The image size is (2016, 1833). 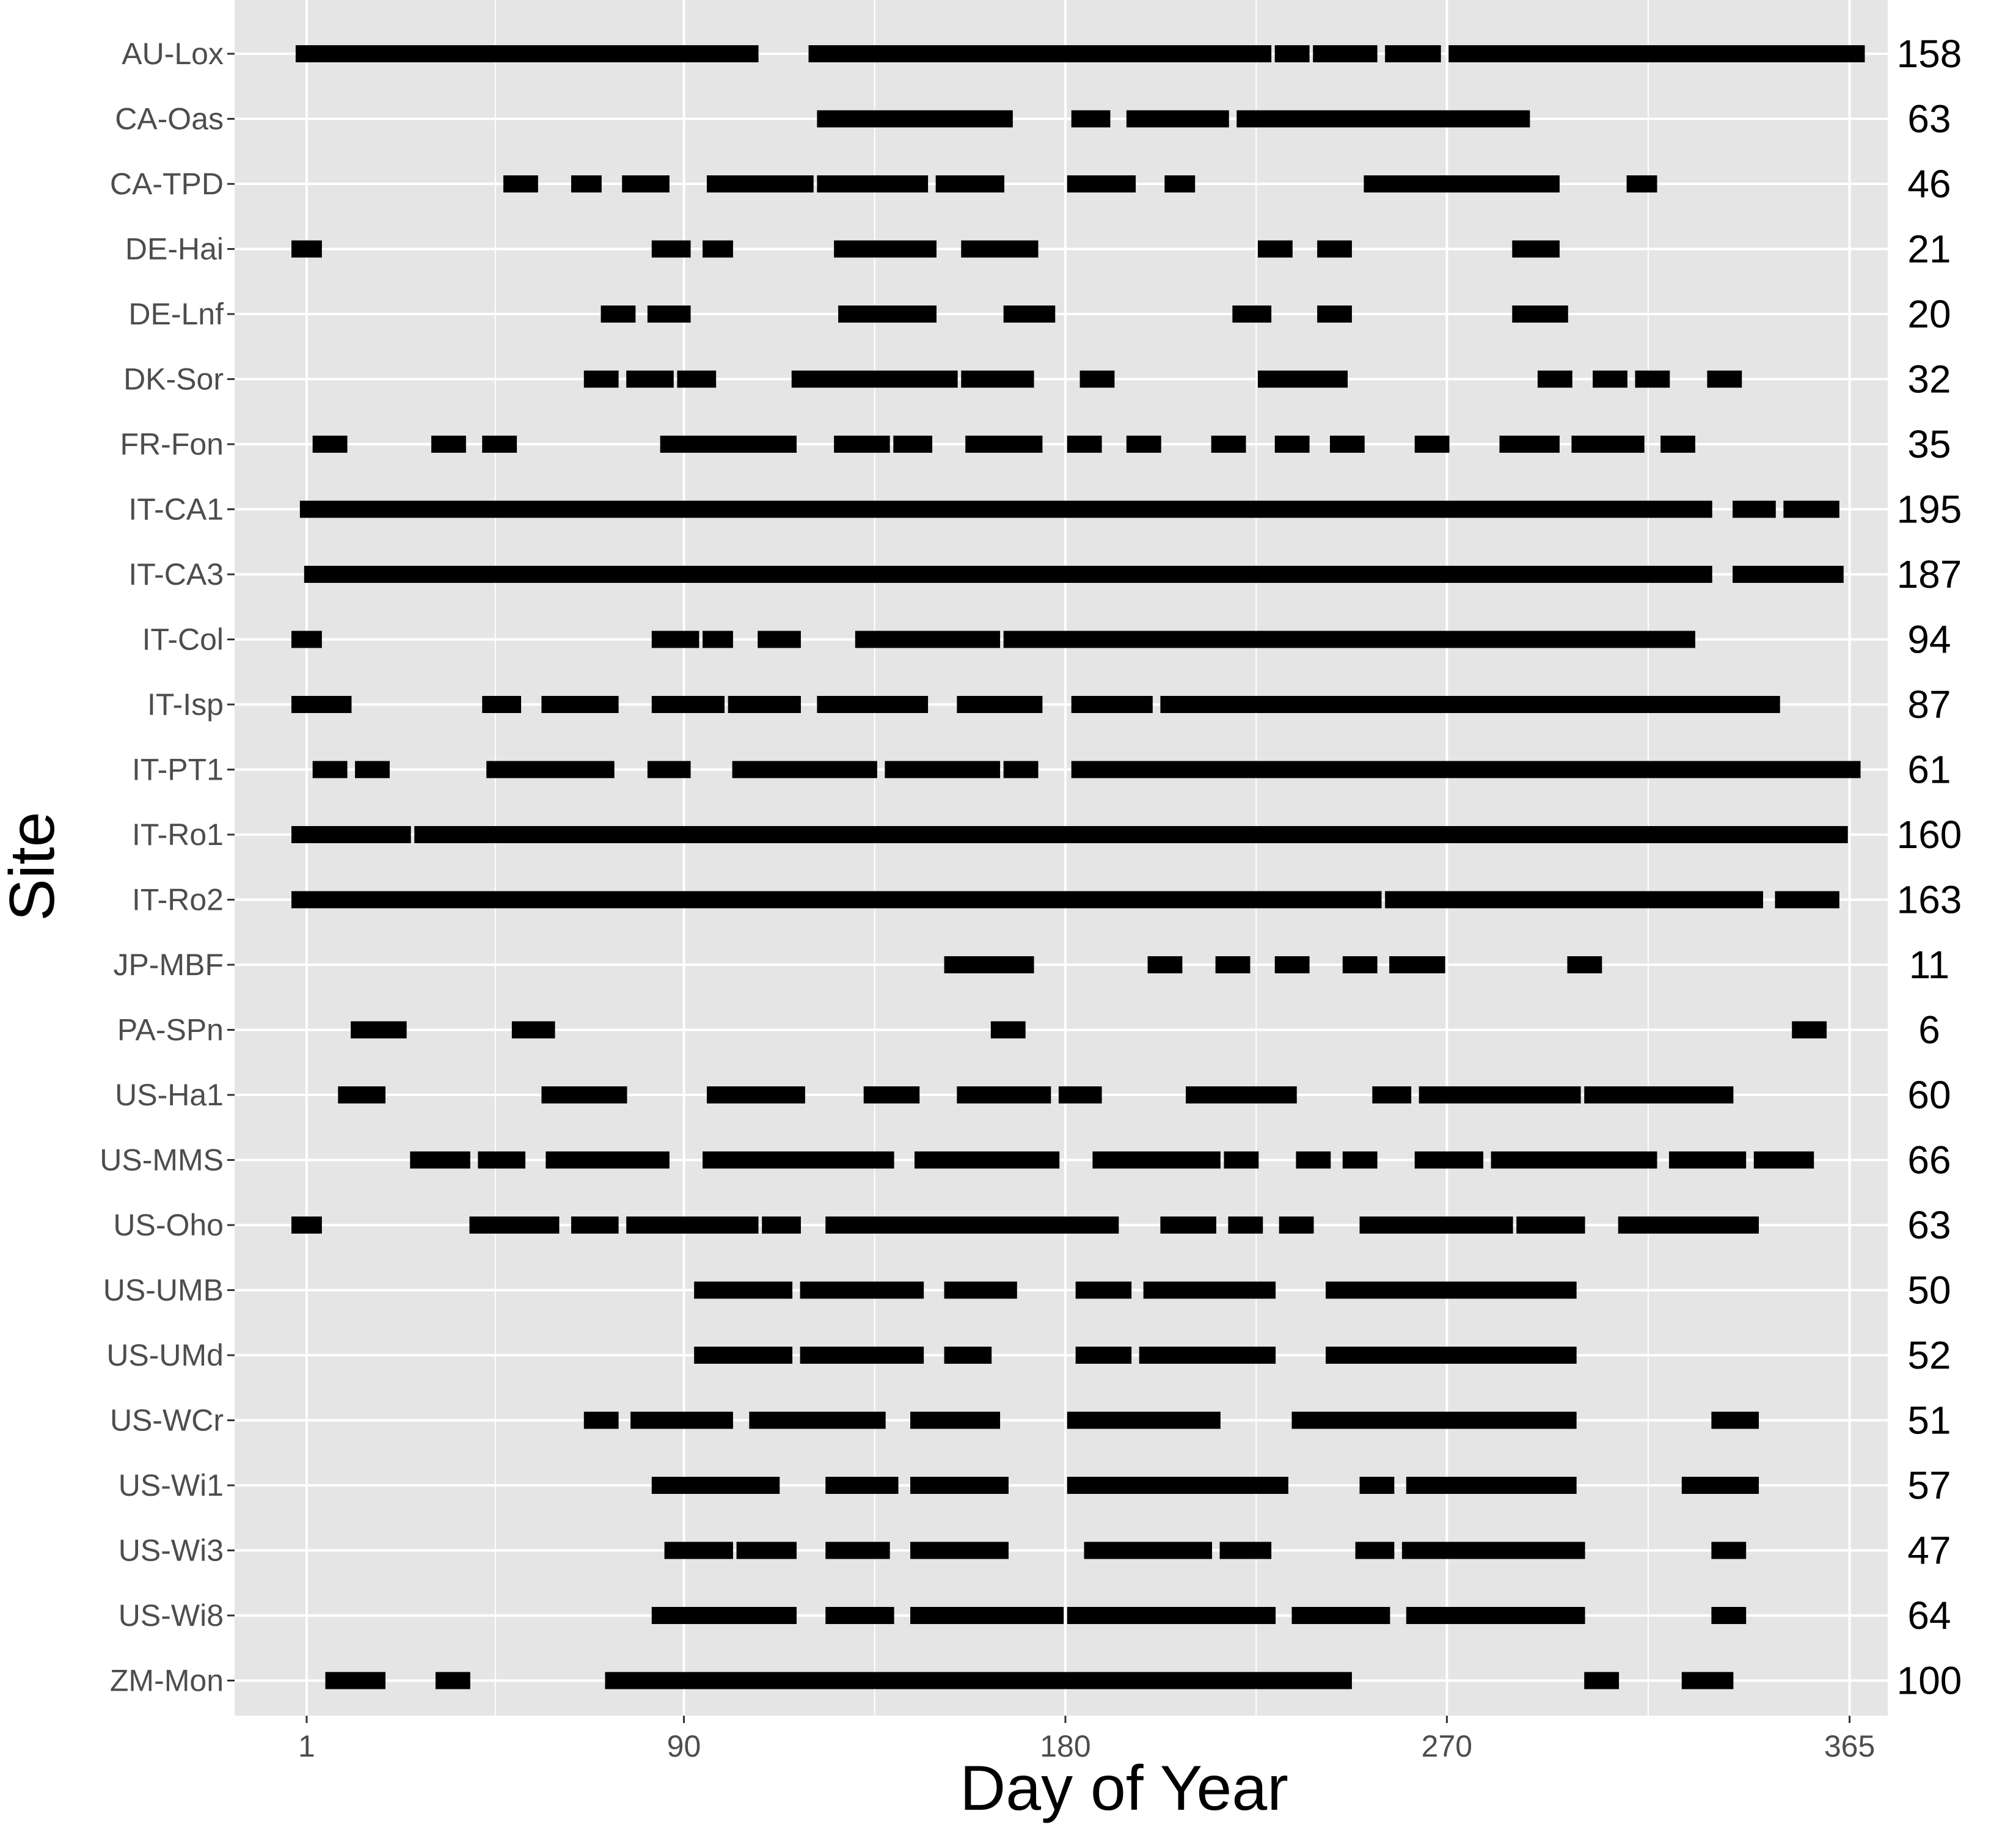 What do you see at coordinates (1929, 1421) in the screenshot?
I see `site-count: 51` at bounding box center [1929, 1421].